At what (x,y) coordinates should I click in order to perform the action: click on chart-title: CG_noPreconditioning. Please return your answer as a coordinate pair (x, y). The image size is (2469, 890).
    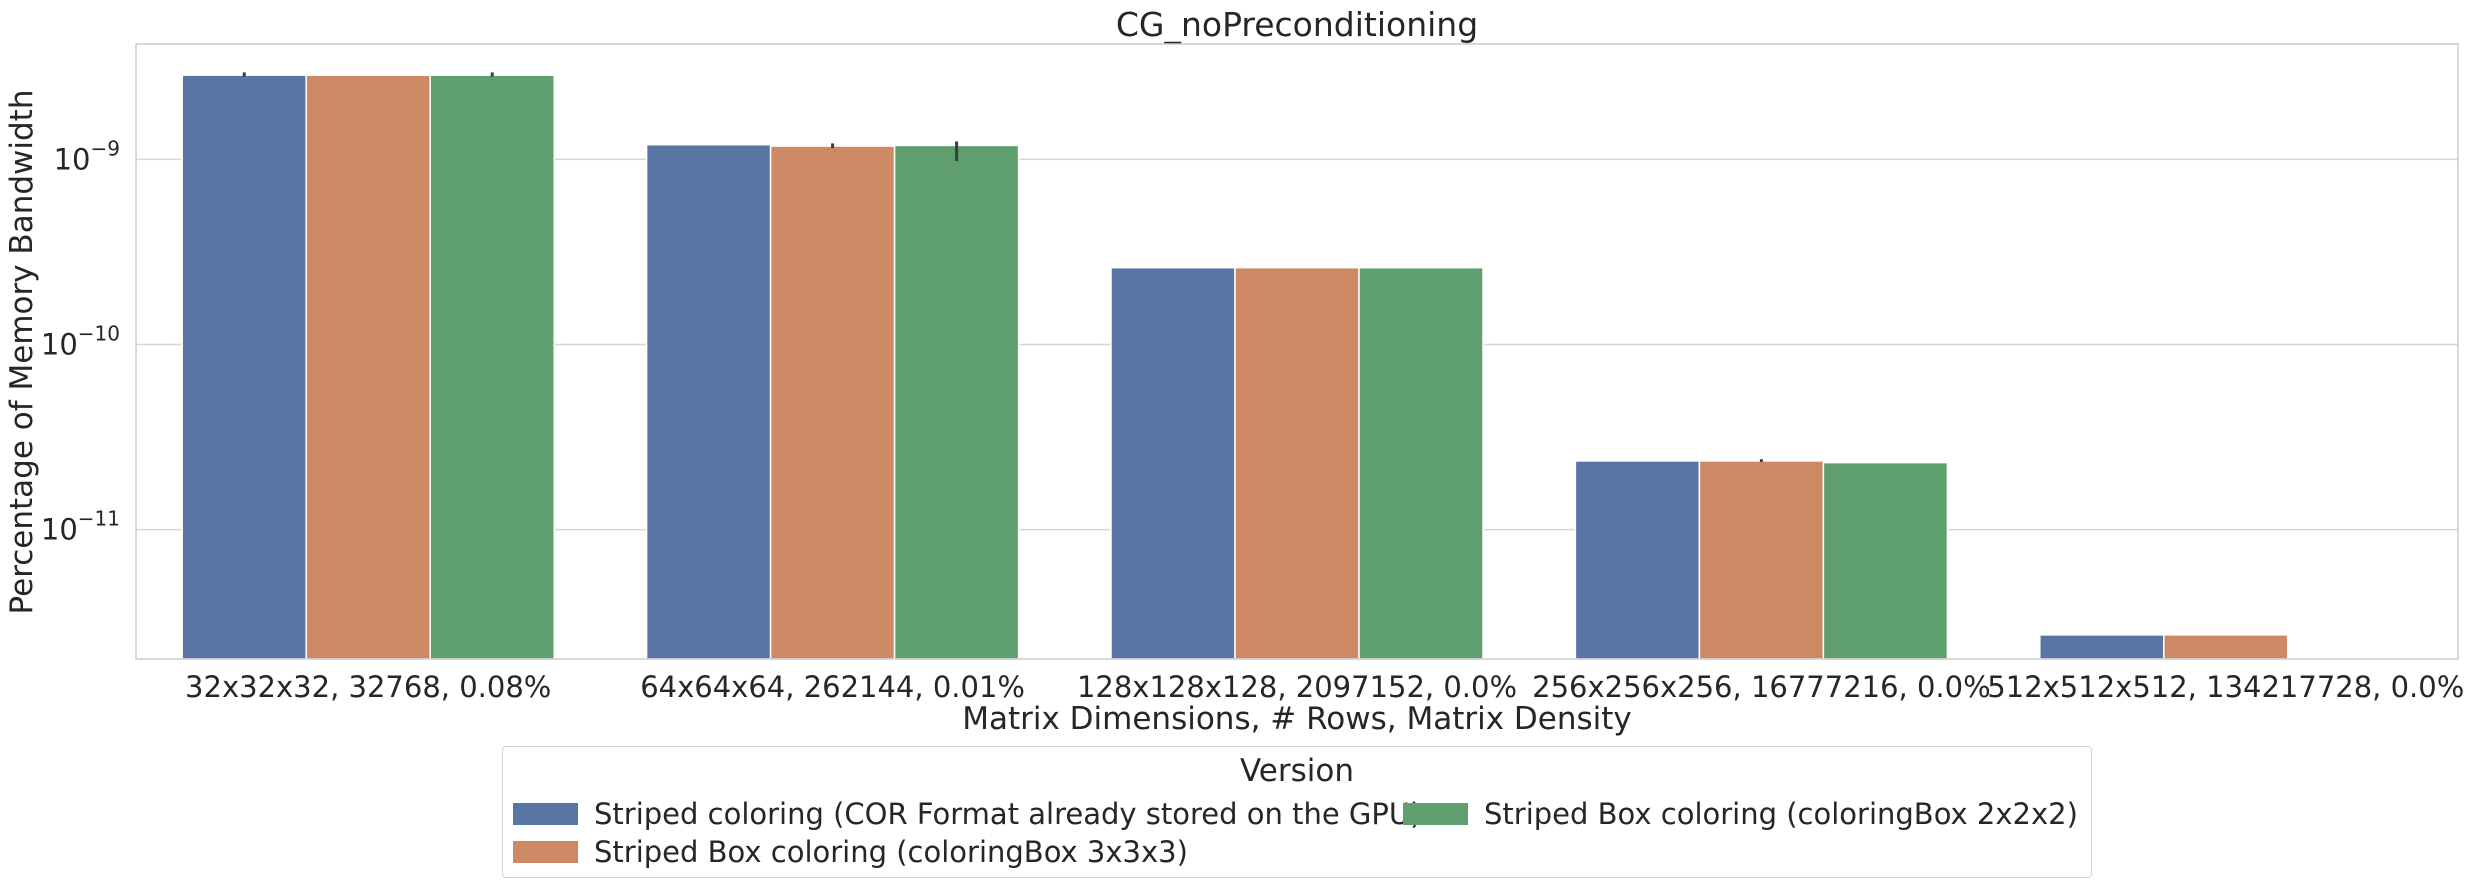
    Looking at the image, I should click on (1297, 24).